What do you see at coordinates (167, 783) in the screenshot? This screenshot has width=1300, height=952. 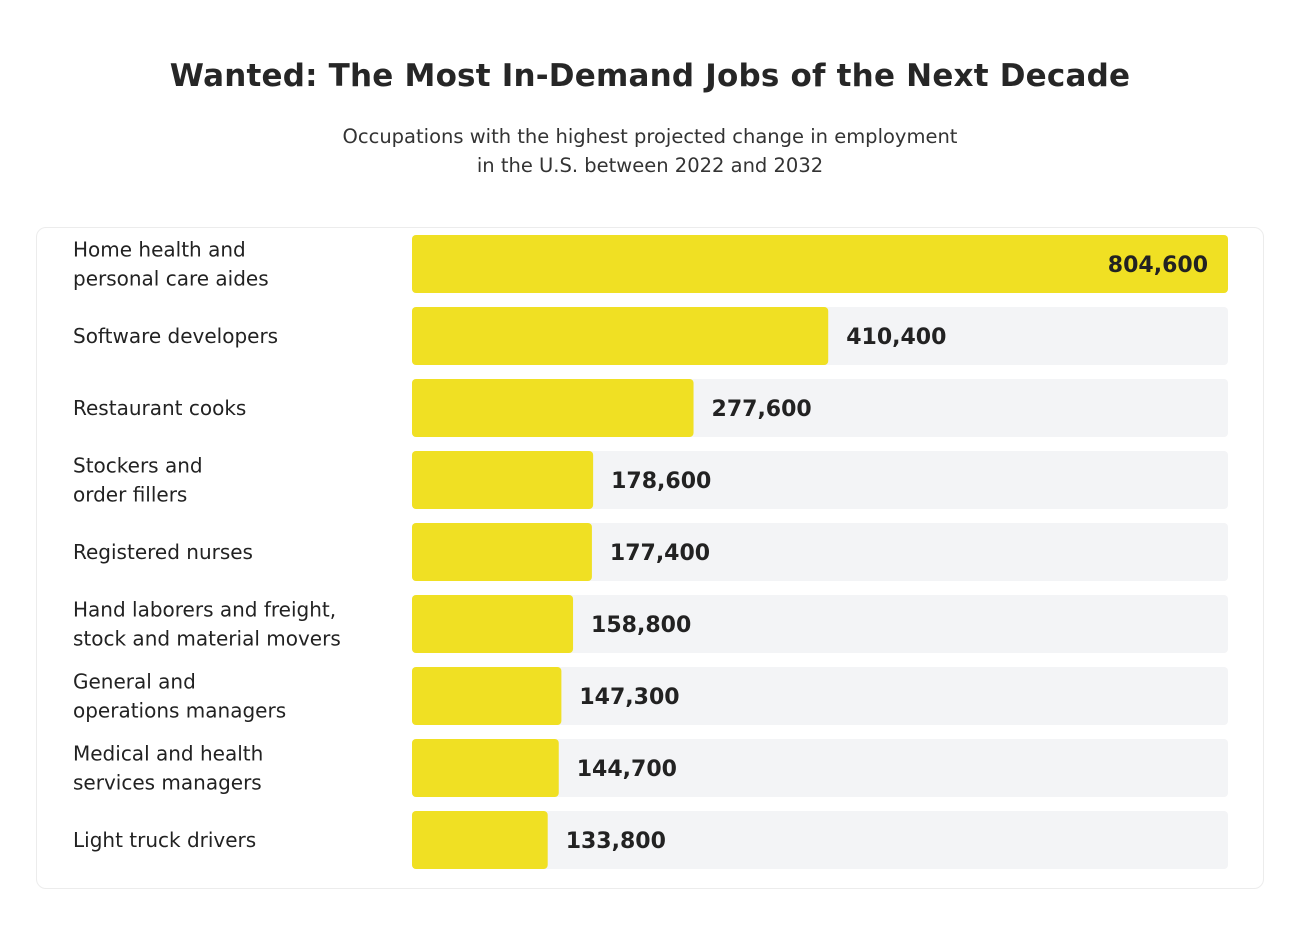 I see `category-label: services managers` at bounding box center [167, 783].